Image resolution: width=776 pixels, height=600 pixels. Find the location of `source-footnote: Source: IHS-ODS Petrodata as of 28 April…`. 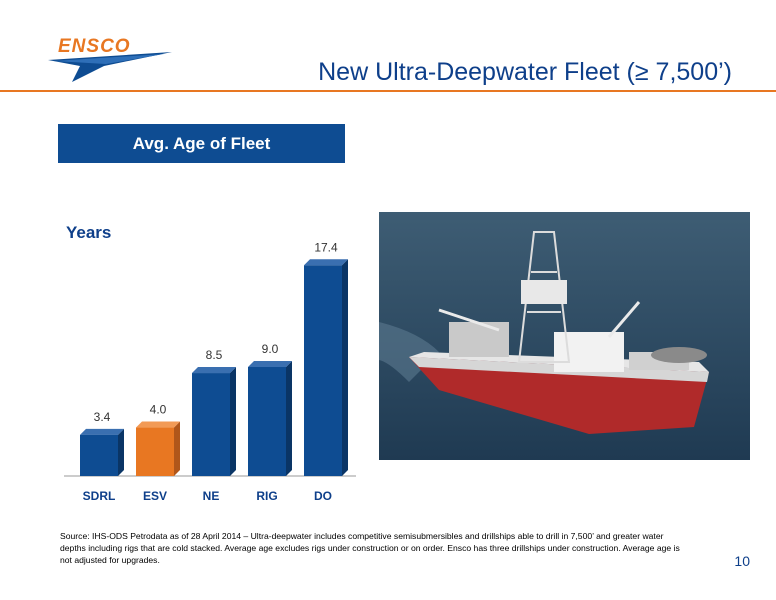

source-footnote: Source: IHS-ODS Petrodata as of 28 April… is located at coordinates (370, 548).